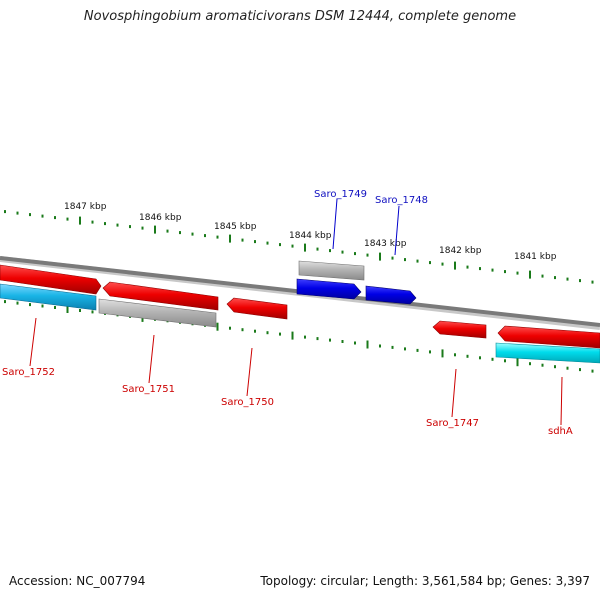  Describe the element at coordinates (48, 297) in the screenshot. I see `feature-saro-1752-lower` at that location.